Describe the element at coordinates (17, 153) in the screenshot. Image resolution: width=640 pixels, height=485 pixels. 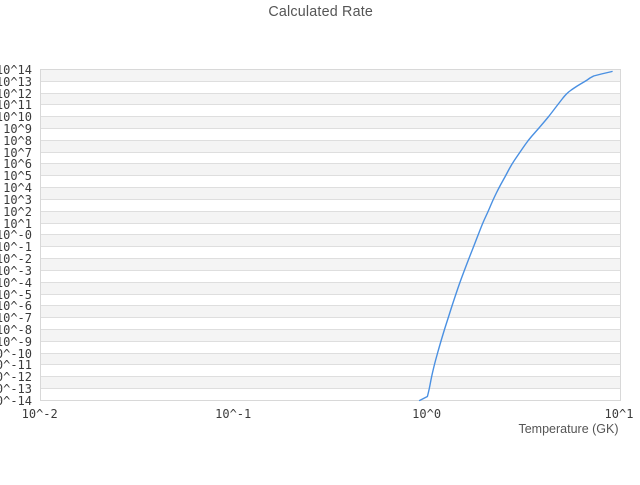
I see `svg-text: 10^7` at that location.